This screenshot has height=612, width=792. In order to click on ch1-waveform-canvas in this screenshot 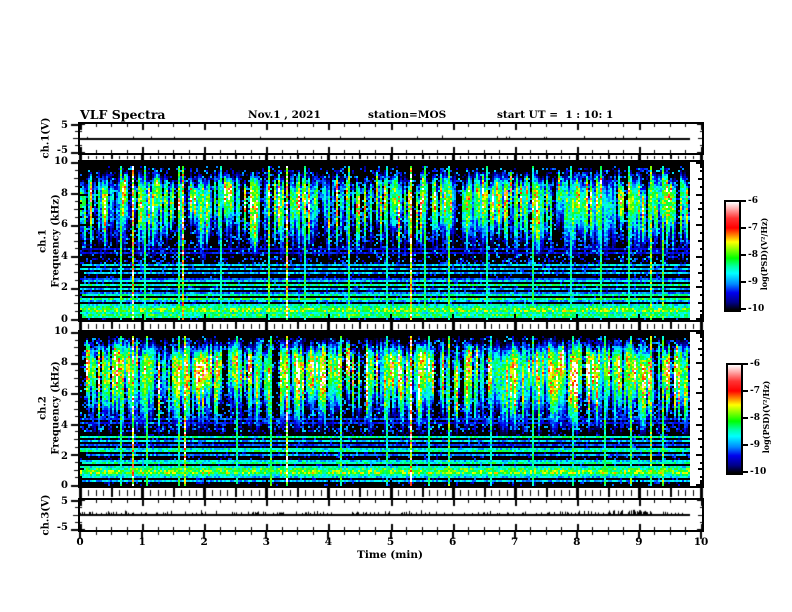, I will do `click(391, 138)`.